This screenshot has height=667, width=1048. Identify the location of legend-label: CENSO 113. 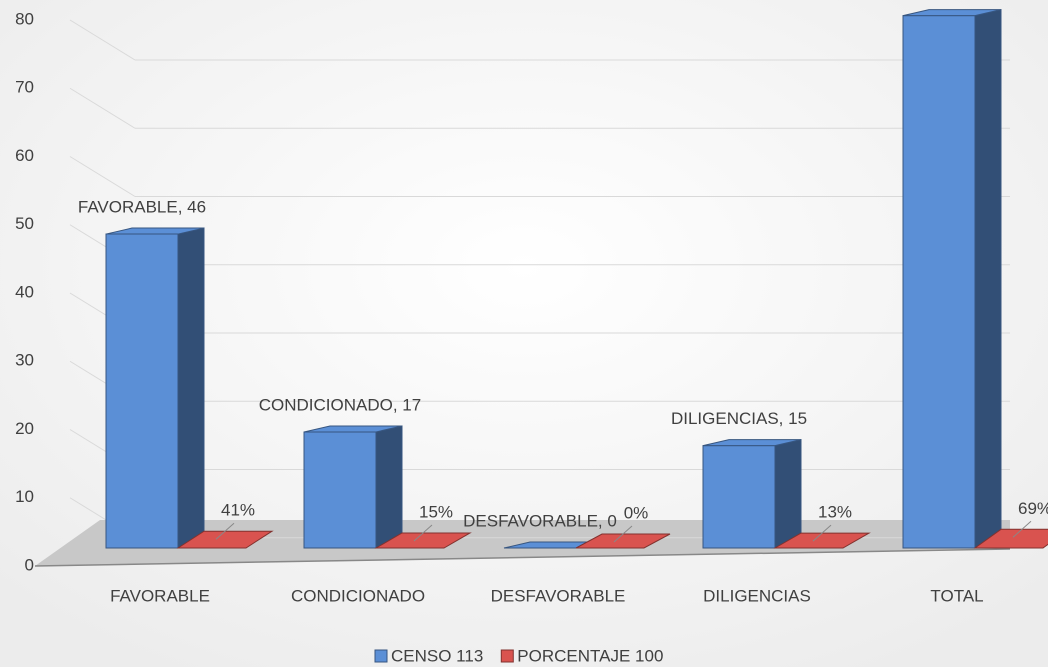
(437, 655).